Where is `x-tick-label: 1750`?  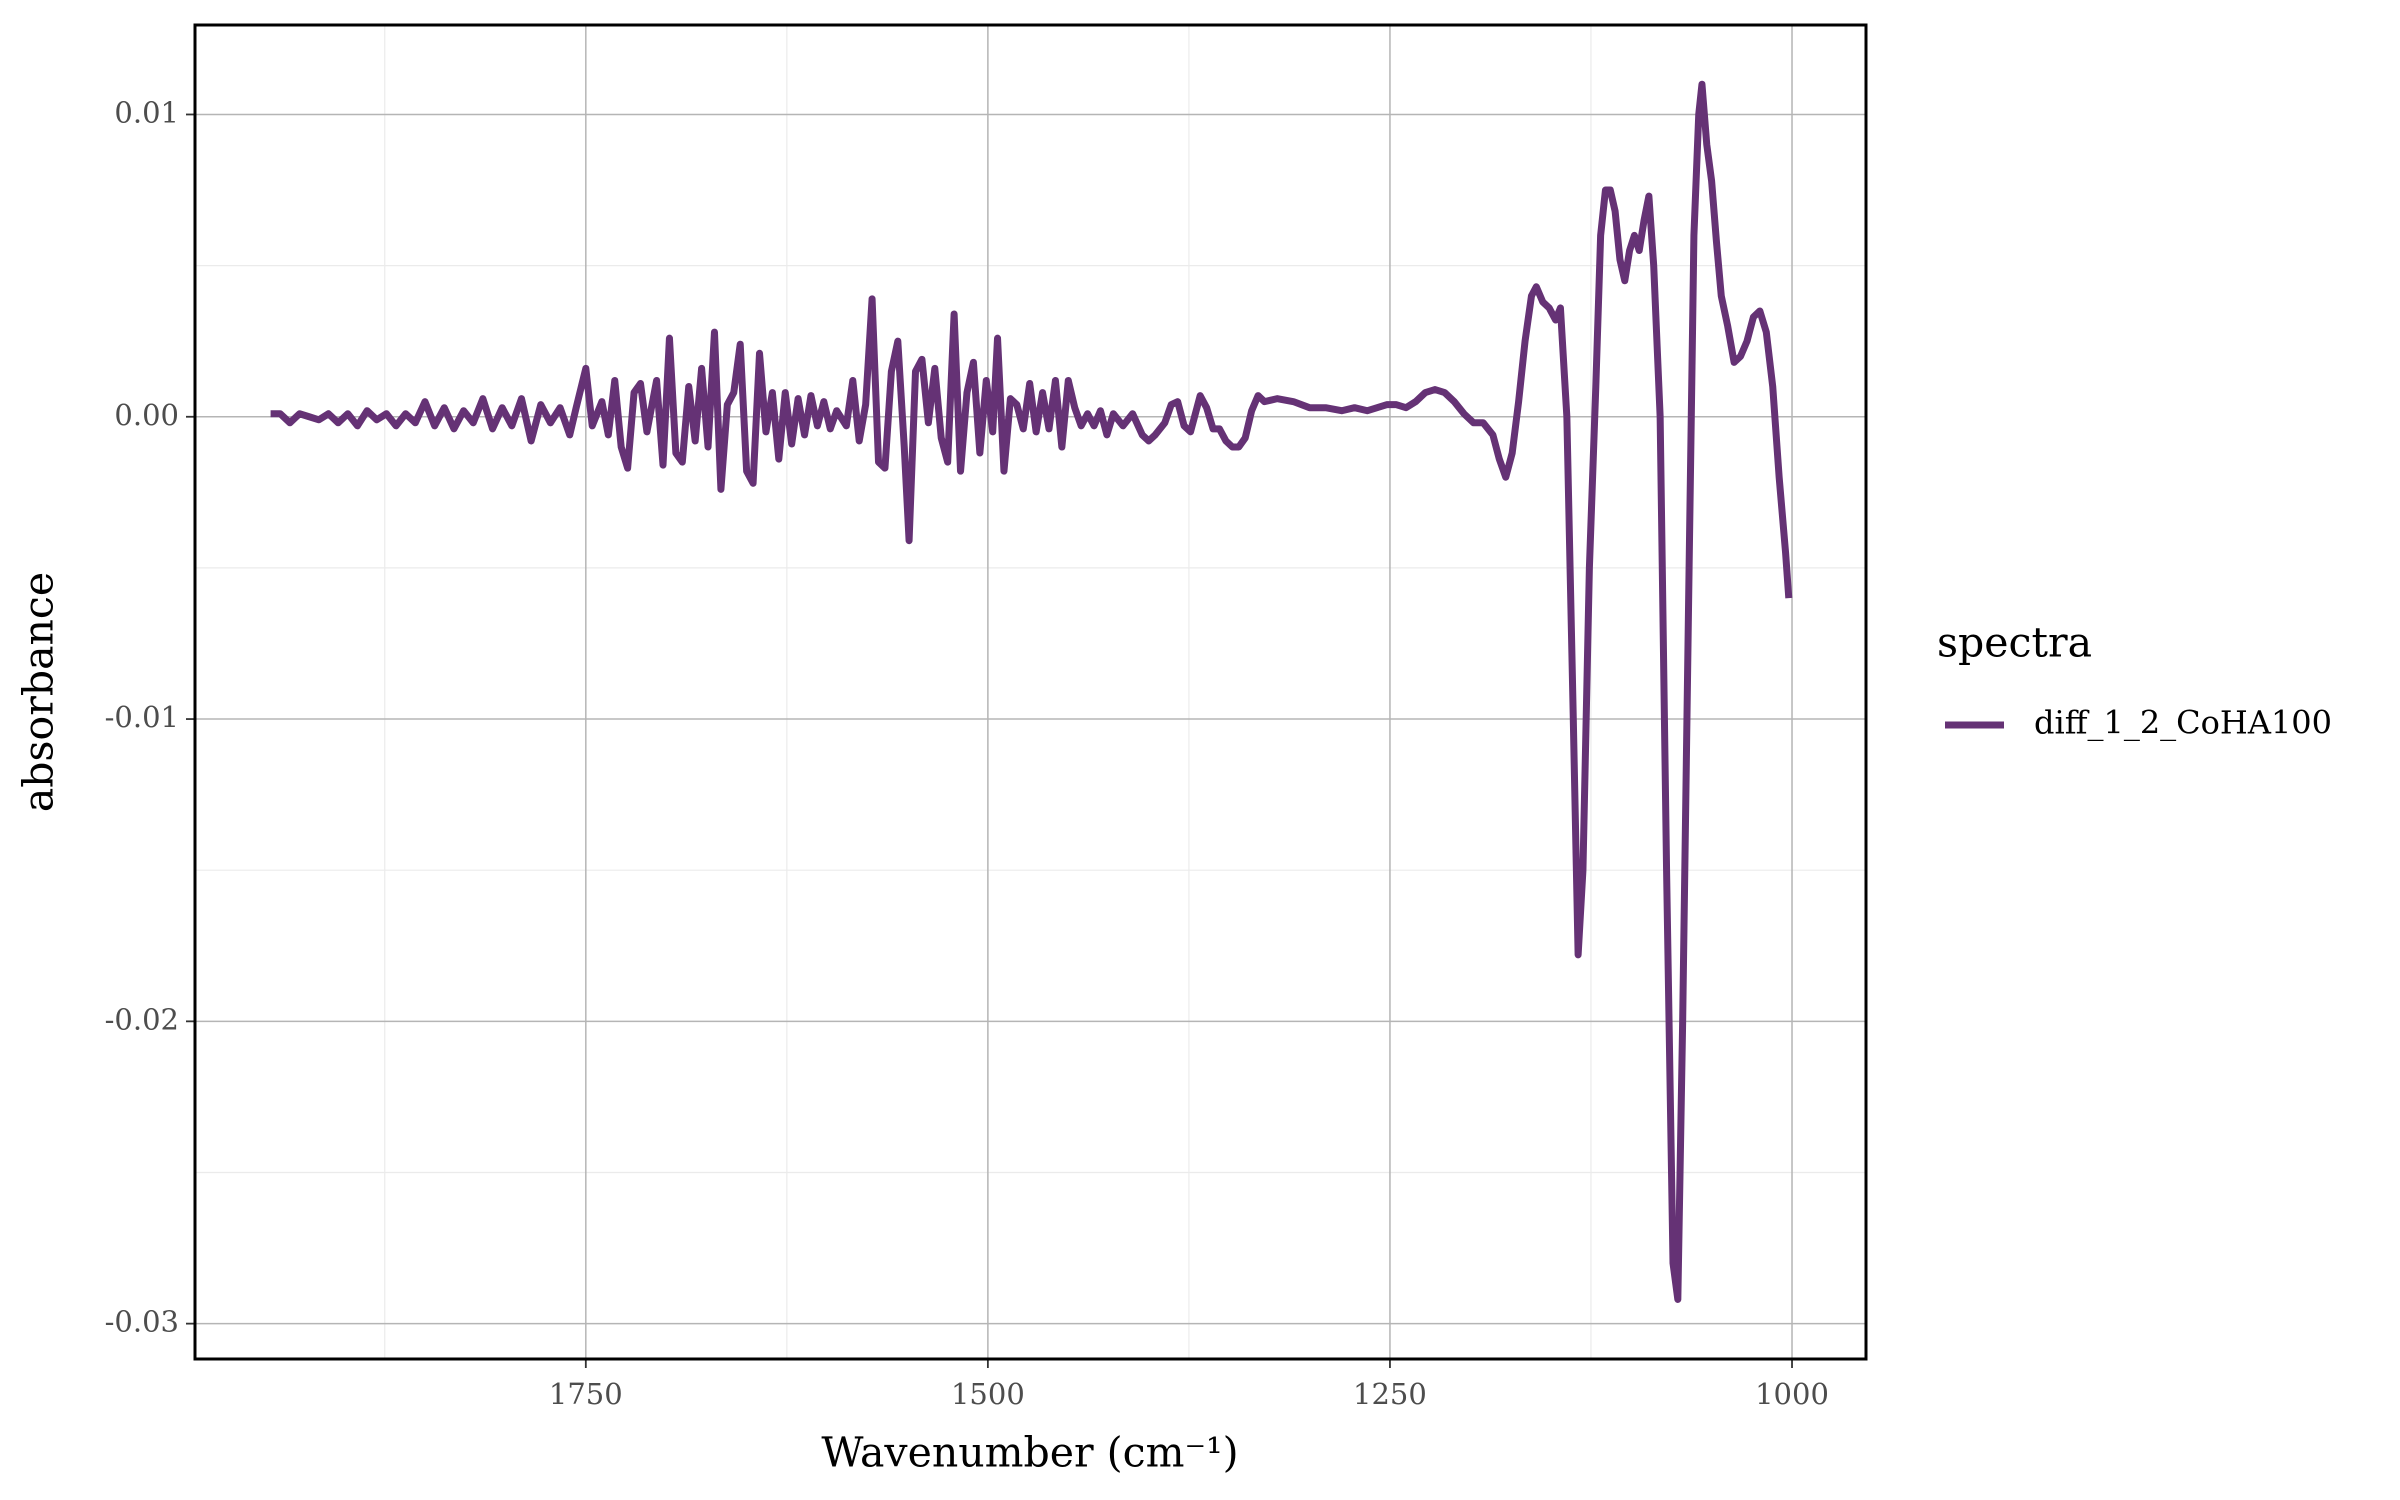
x-tick-label: 1750 is located at coordinates (586, 1394).